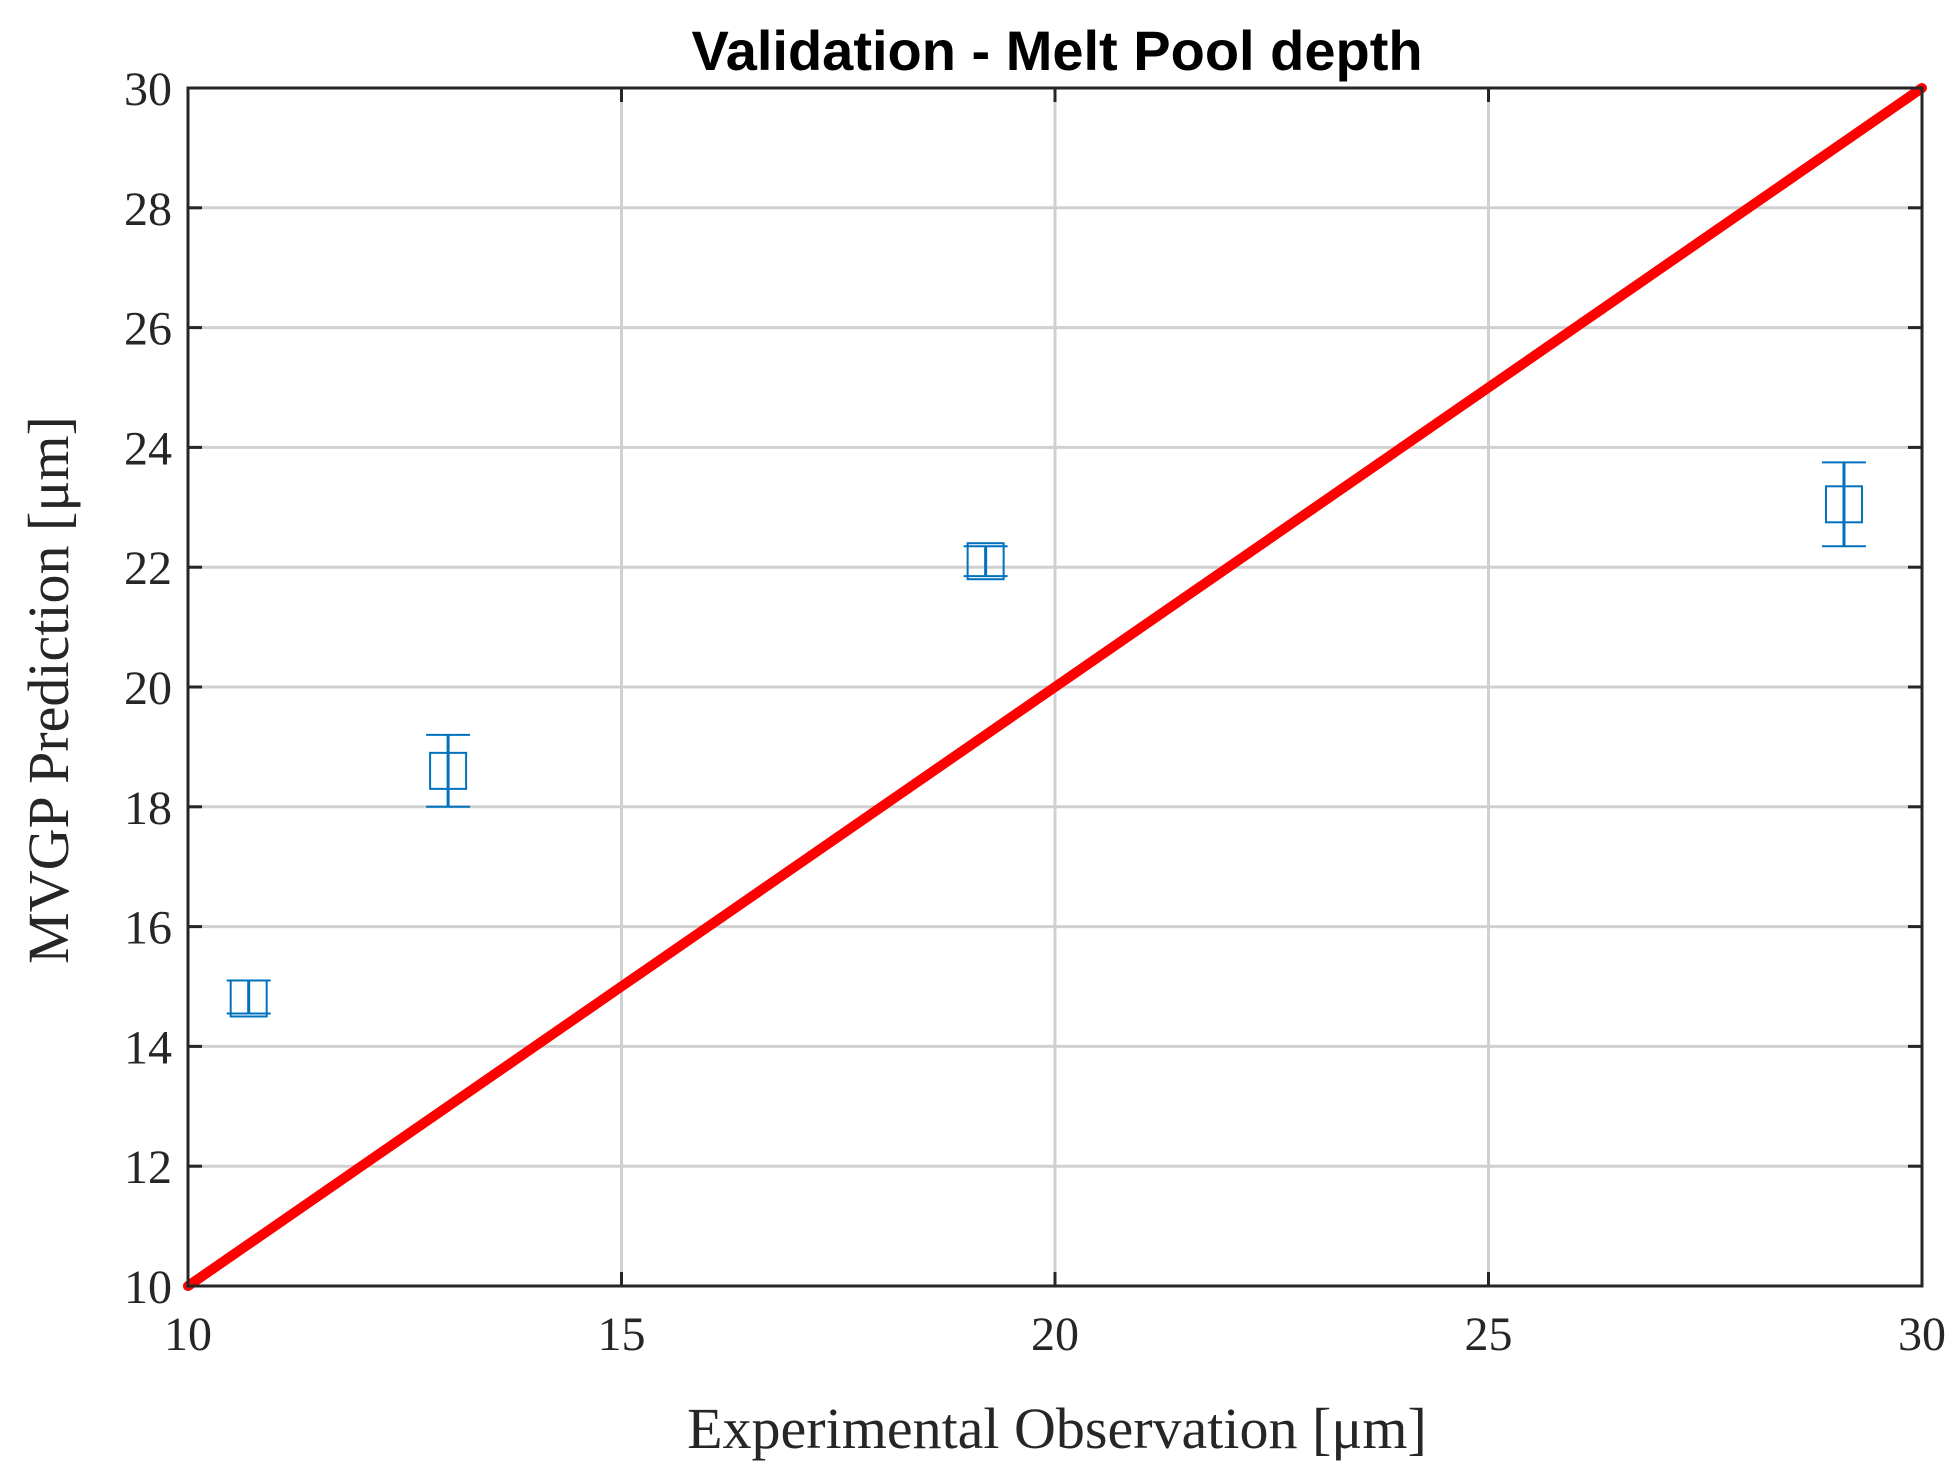  Describe the element at coordinates (1056, 50) in the screenshot. I see `chart-title: Validation - Melt Pool depth` at that location.